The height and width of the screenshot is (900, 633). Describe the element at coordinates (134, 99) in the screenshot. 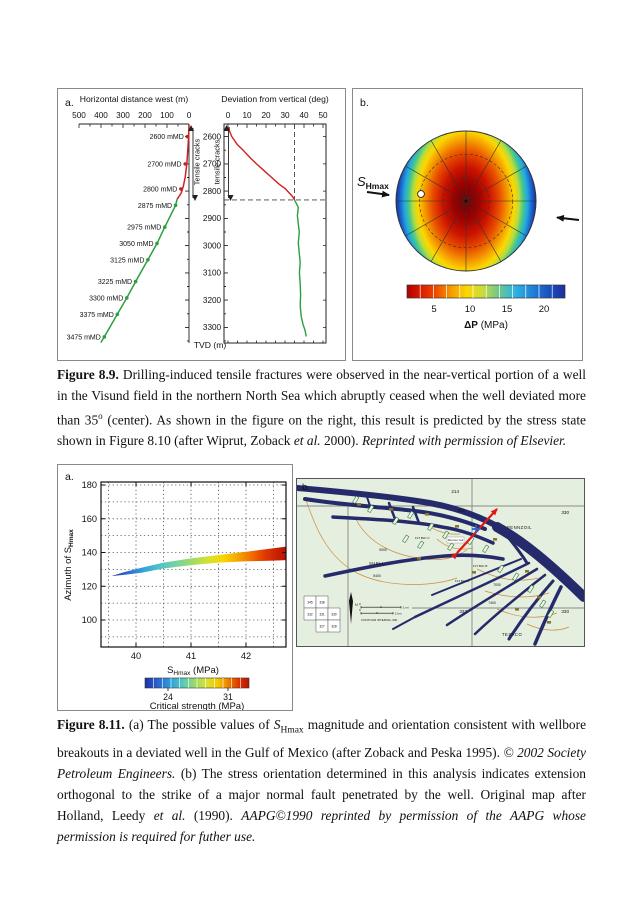

I see `left-axis-title: Horizontal distance west (m)` at that location.